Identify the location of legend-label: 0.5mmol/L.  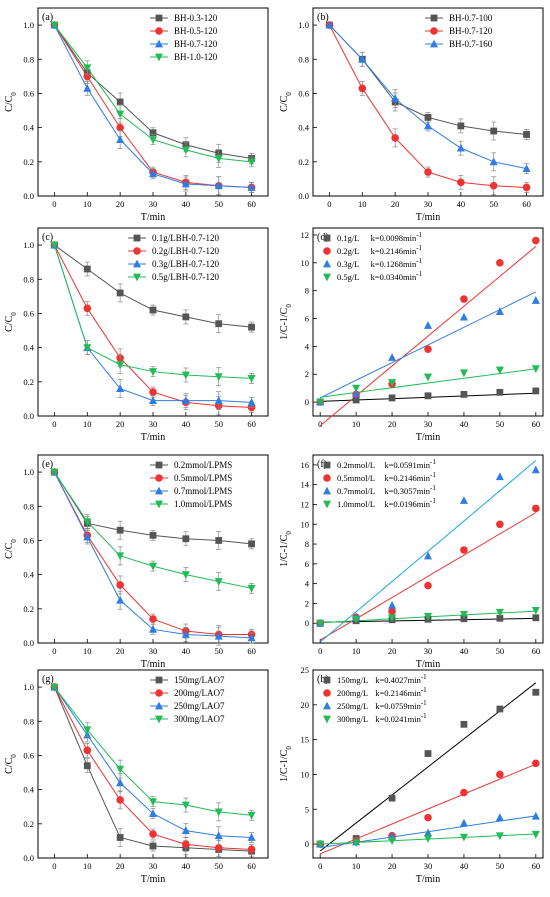
(356, 478).